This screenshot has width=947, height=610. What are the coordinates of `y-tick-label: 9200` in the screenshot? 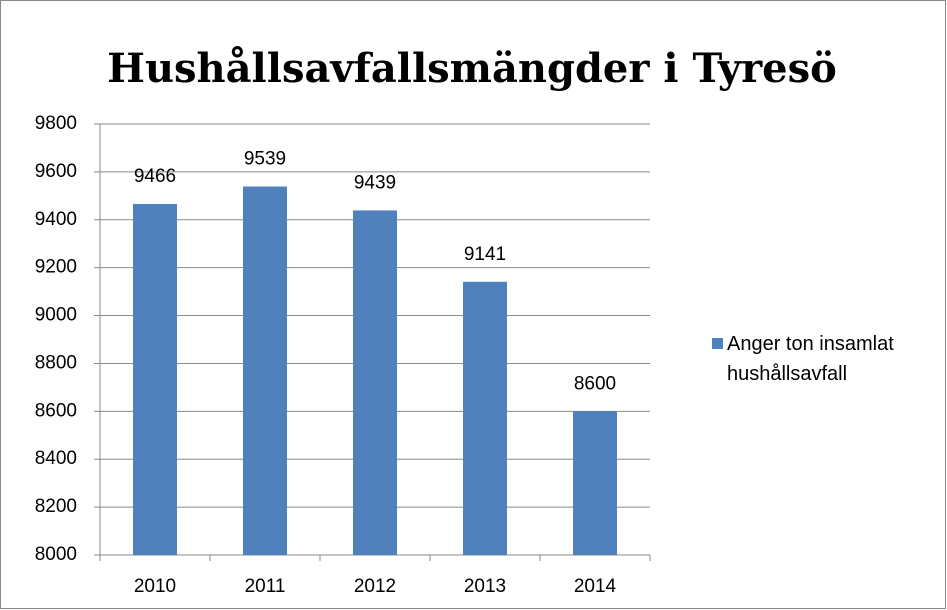 It's located at (56, 267).